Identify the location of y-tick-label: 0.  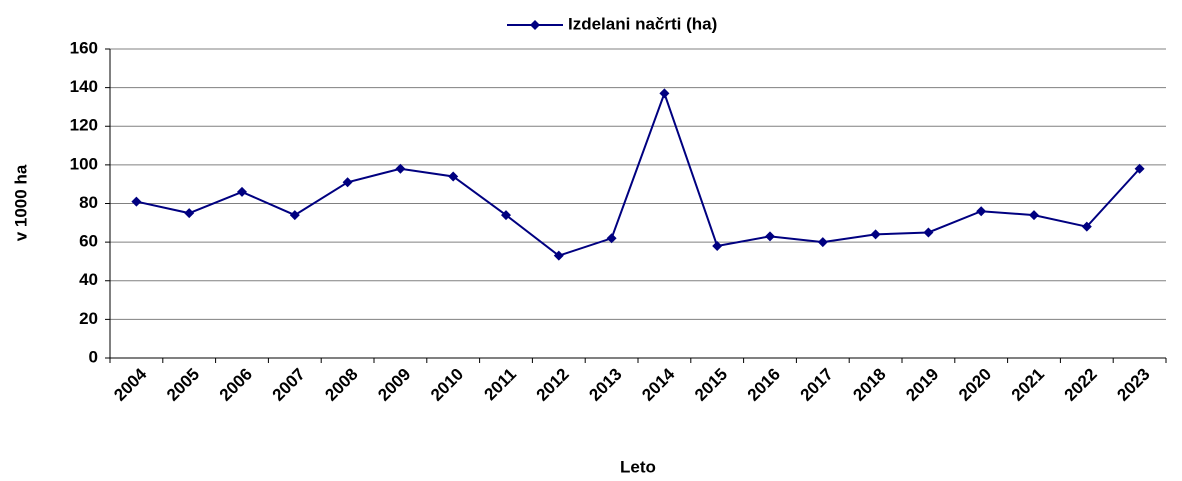
(93, 356).